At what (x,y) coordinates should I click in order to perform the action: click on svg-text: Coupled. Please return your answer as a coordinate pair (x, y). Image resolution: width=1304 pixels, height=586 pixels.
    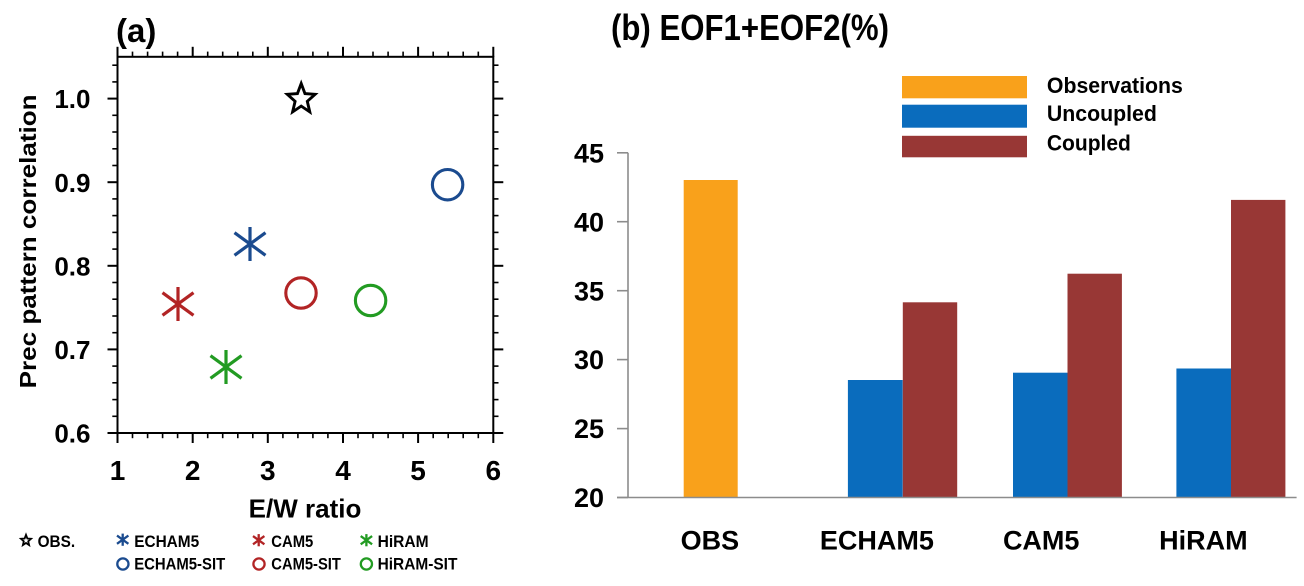
    Looking at the image, I should click on (1089, 143).